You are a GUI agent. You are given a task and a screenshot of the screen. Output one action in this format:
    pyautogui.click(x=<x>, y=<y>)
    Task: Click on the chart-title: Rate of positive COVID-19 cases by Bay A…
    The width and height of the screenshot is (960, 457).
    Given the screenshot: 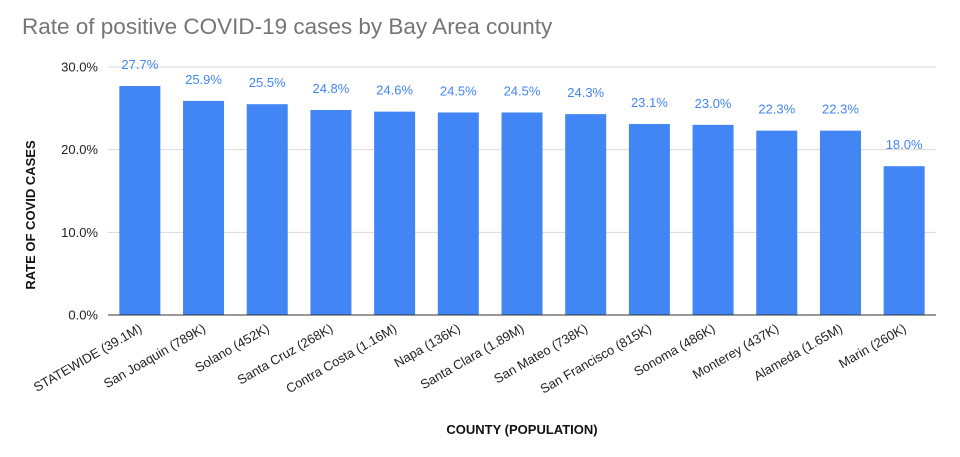 What is the action you would take?
    pyautogui.click(x=287, y=26)
    